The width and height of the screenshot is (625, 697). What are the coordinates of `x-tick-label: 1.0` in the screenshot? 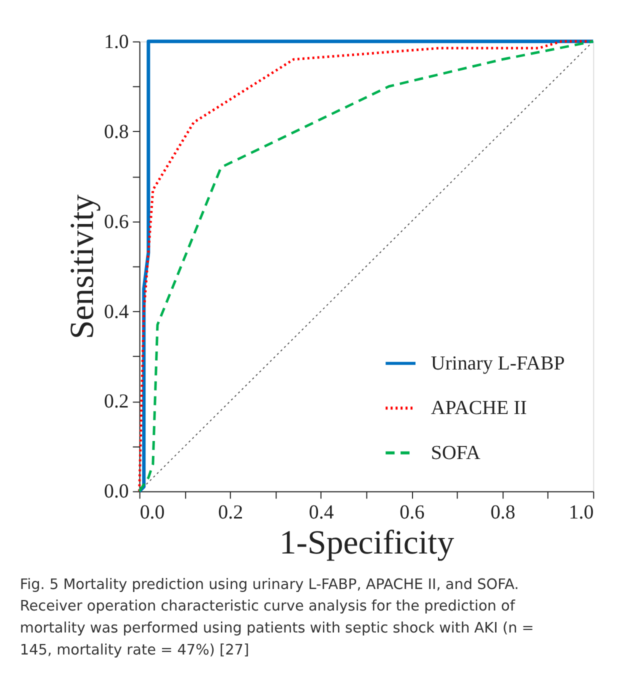 It's located at (581, 513).